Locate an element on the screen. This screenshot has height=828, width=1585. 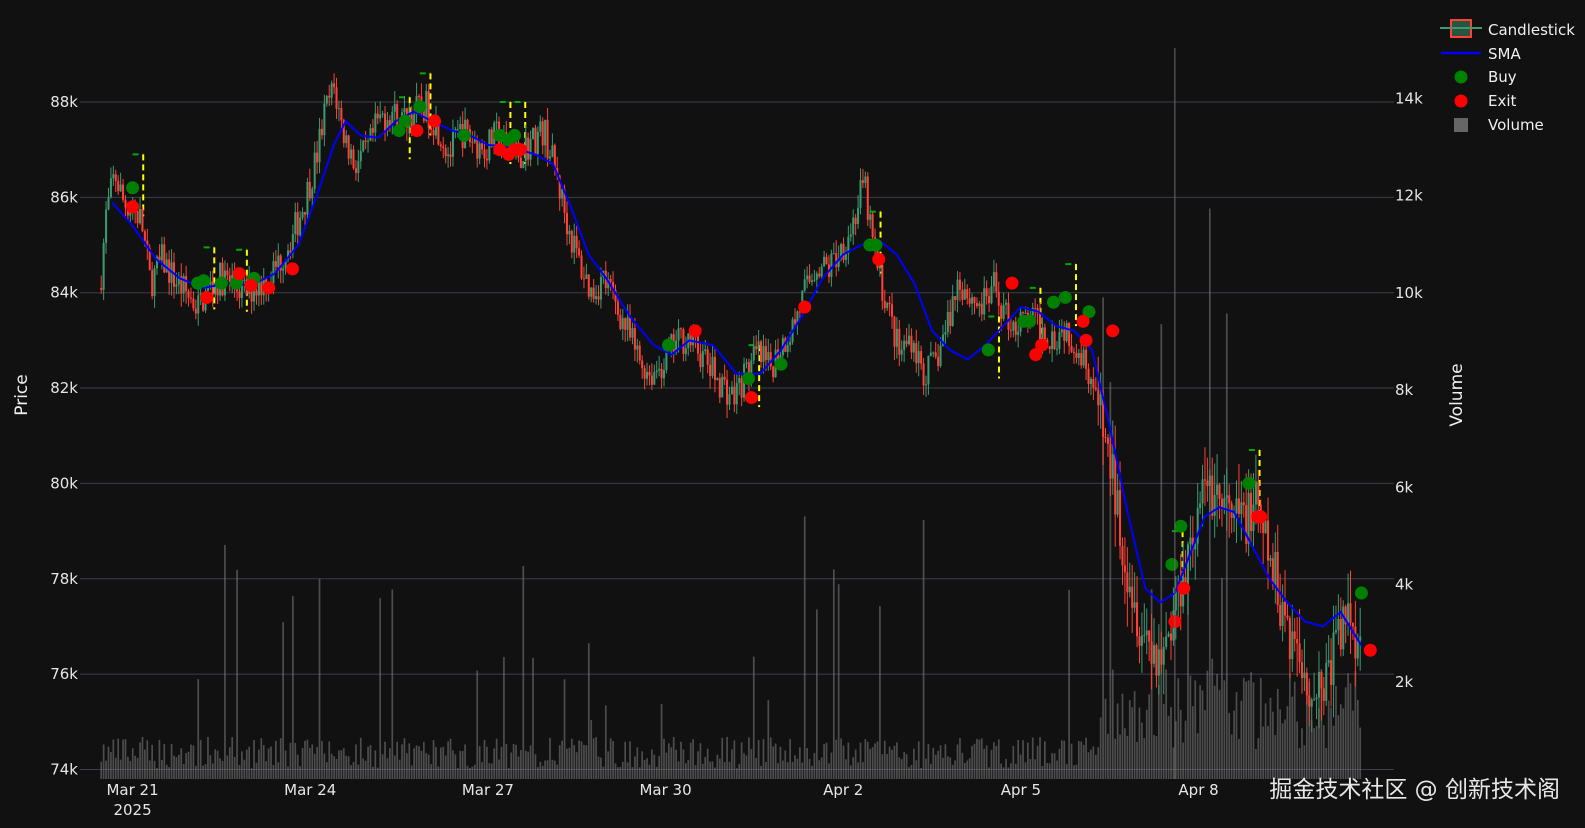
y-tick-label: 86k is located at coordinates (64, 197).